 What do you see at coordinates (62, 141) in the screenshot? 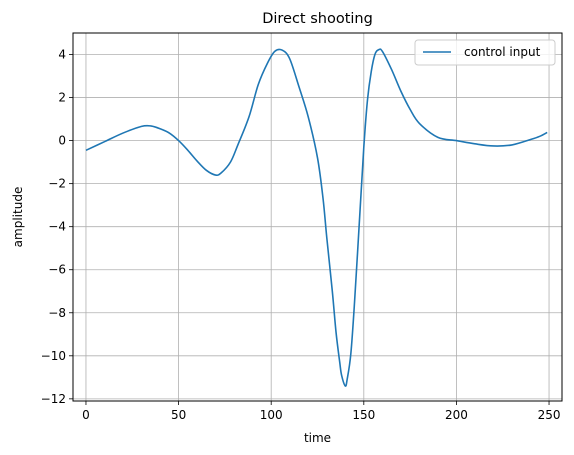
I see `y-tick-label: 0` at bounding box center [62, 141].